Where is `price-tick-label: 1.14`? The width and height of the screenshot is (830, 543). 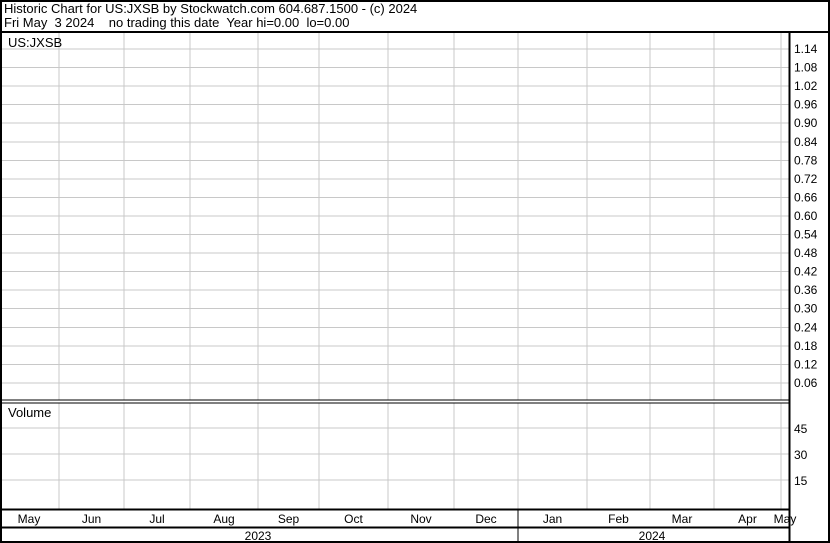
price-tick-label: 1.14 is located at coordinates (806, 49).